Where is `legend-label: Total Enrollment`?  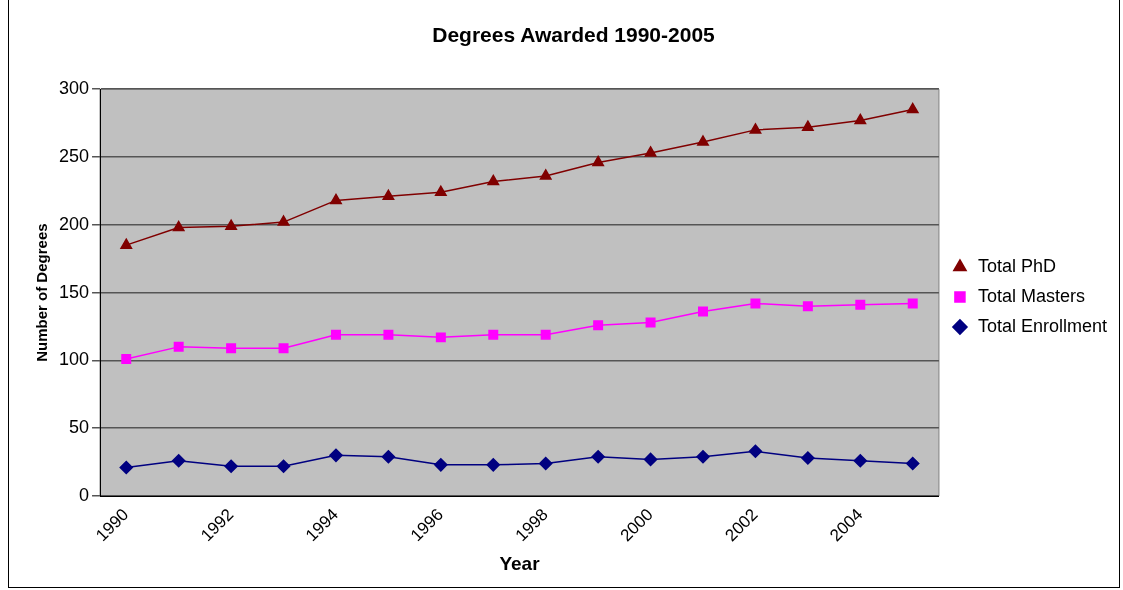 legend-label: Total Enrollment is located at coordinates (1042, 325).